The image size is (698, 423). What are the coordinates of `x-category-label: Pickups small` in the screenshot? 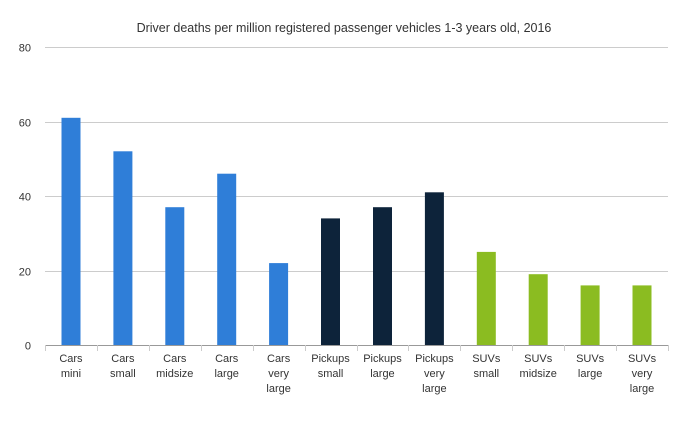 It's located at (330, 366).